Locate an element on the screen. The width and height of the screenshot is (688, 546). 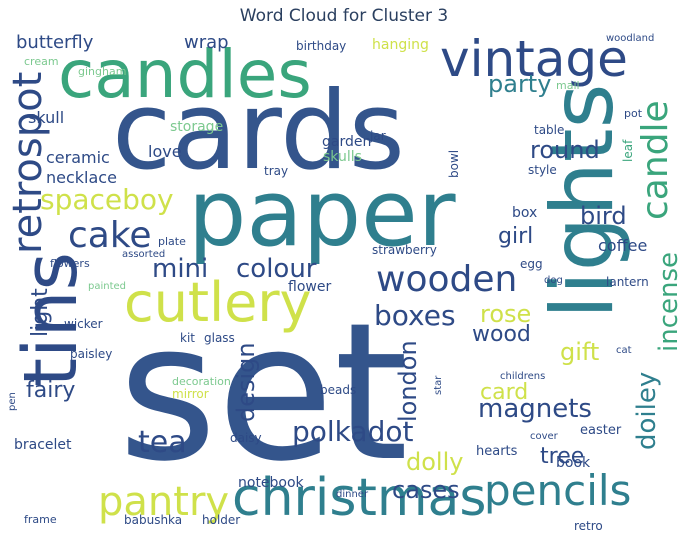
word-candles: candles is located at coordinates (185, 74).